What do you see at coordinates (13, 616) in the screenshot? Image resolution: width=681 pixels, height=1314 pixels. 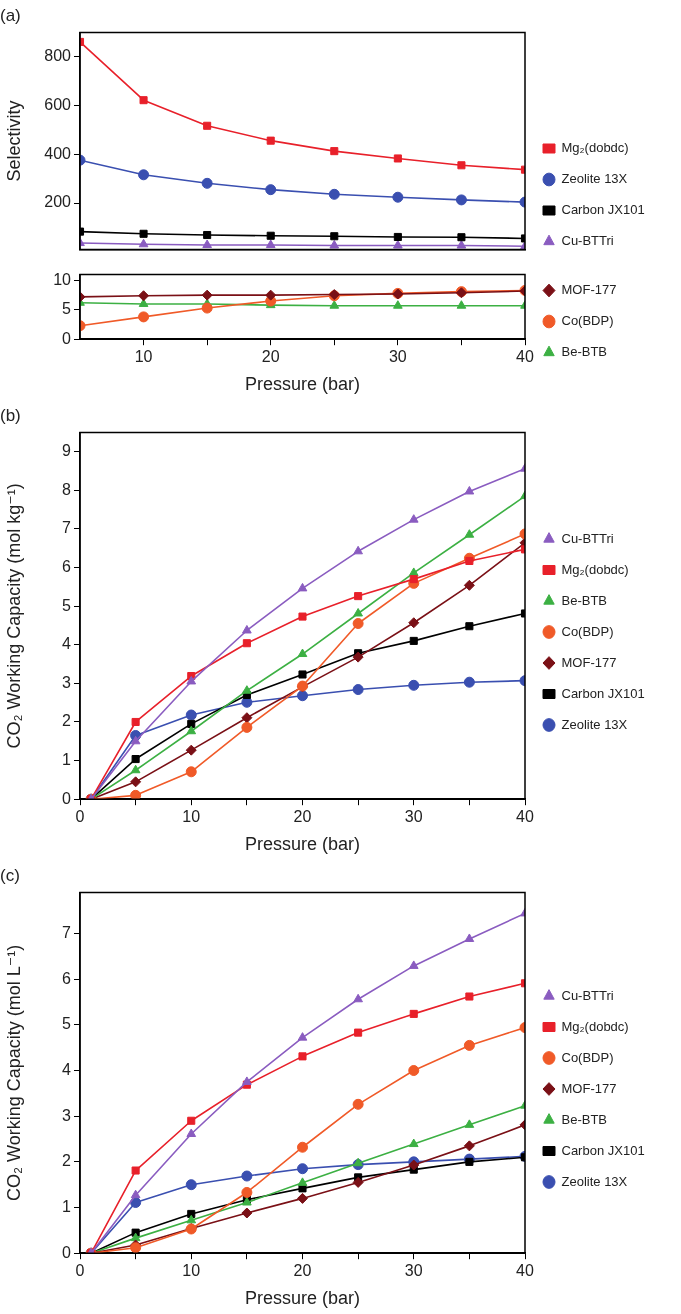 I see `y-axis-title: CO₂ Working Capacity (mol kg⁻¹)` at bounding box center [13, 616].